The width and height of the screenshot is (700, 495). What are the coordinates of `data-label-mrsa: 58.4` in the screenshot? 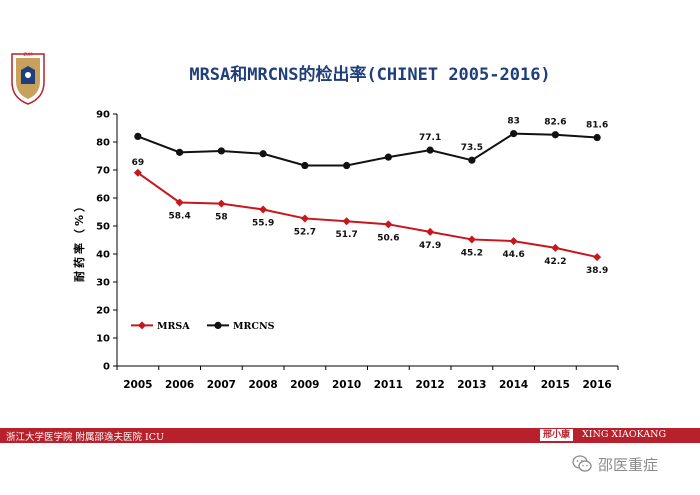 It's located at (180, 216).